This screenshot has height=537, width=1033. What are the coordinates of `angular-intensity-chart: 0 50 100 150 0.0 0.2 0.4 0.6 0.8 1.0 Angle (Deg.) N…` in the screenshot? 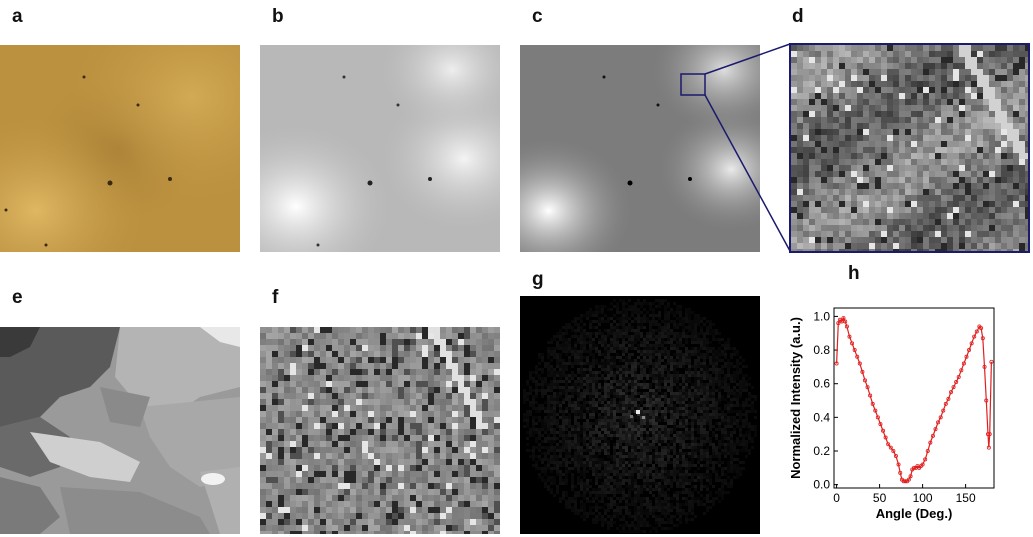 It's located at (891, 414).